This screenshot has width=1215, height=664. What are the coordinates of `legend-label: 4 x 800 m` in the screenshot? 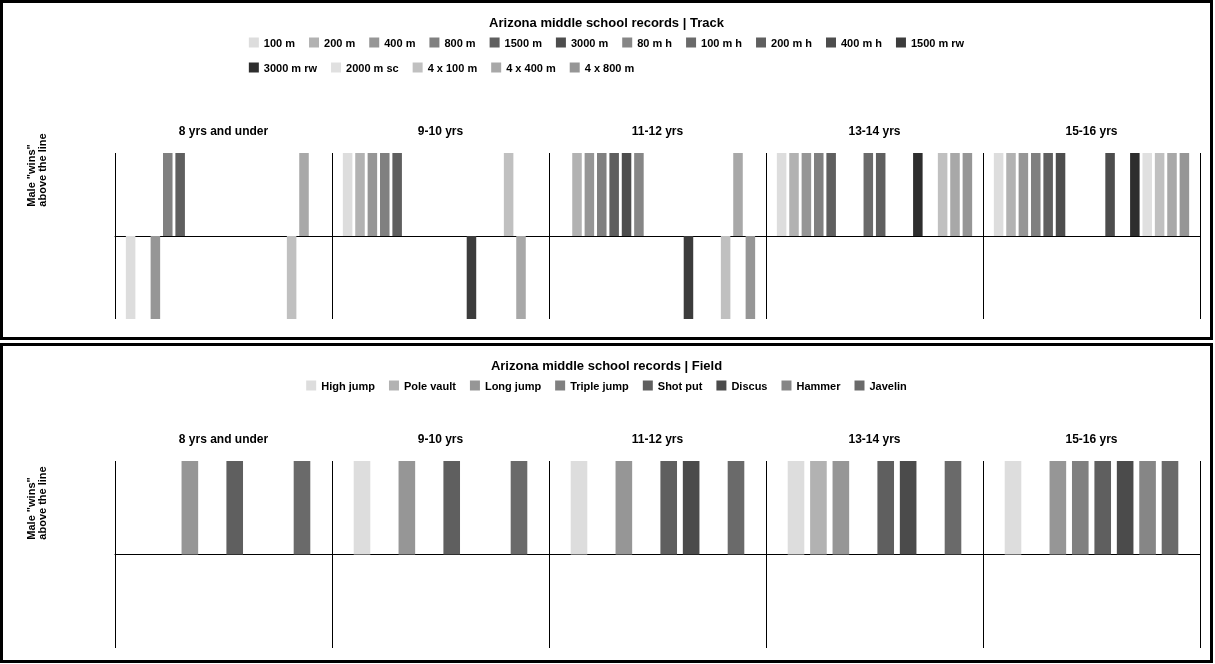 It's located at (609, 67).